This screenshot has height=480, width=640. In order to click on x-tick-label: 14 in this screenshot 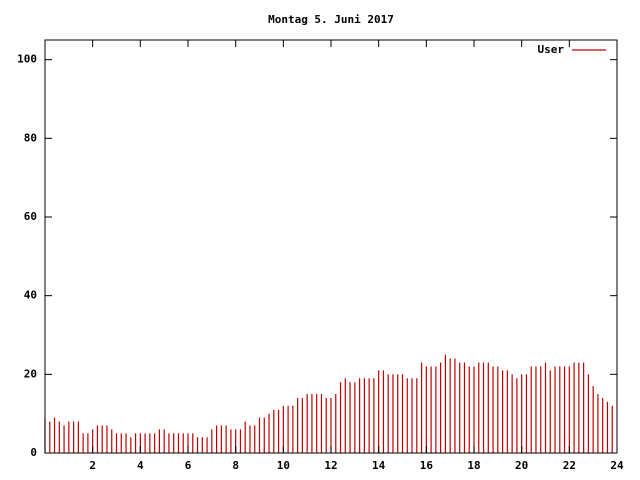, I will do `click(379, 465)`.